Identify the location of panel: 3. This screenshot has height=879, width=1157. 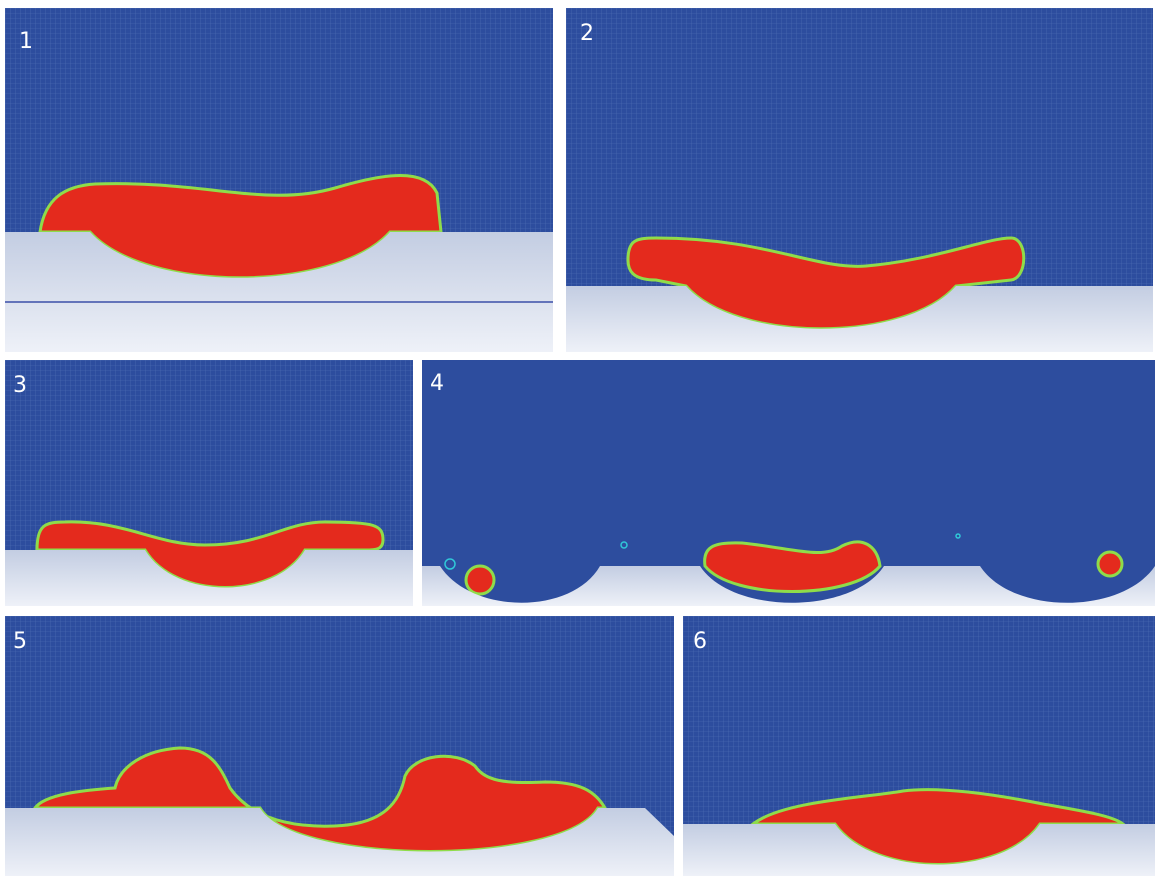
(209, 483).